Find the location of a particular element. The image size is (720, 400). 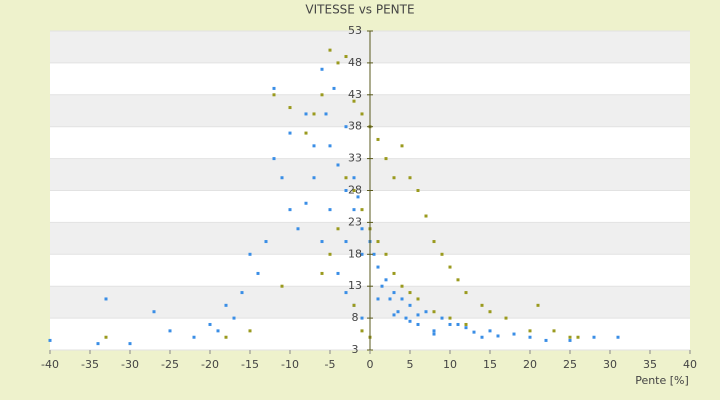

y-tick-label: 38 is located at coordinates (355, 126).